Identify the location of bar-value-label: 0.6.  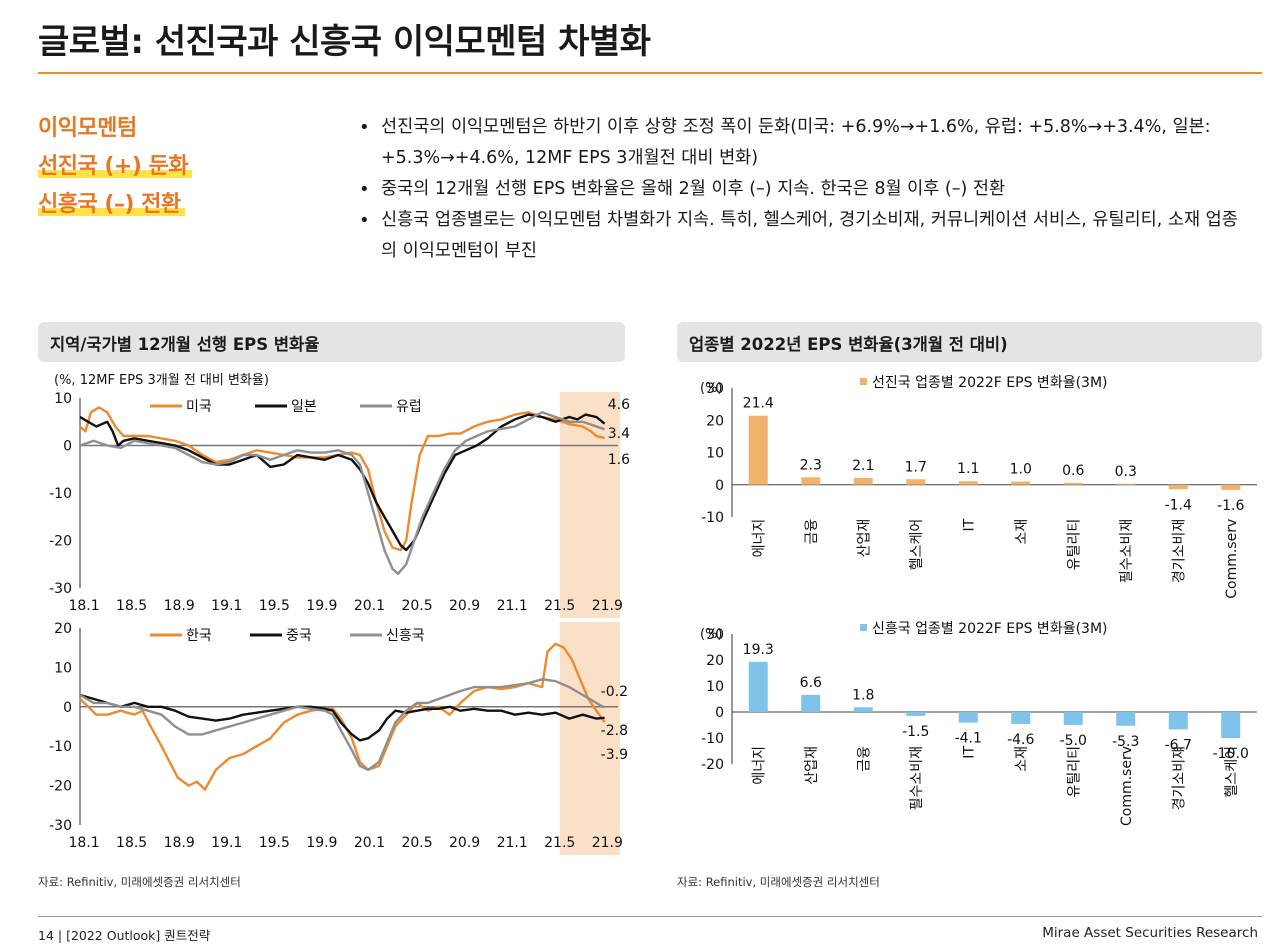
(1073, 471).